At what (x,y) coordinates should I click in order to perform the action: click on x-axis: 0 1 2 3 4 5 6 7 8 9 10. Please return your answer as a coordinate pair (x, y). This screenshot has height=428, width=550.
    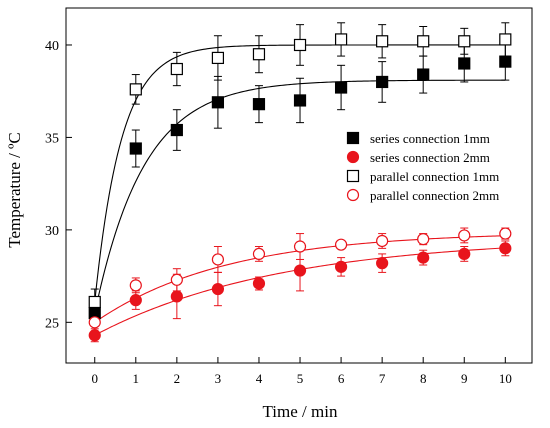
    Looking at the image, I should click on (301, 371).